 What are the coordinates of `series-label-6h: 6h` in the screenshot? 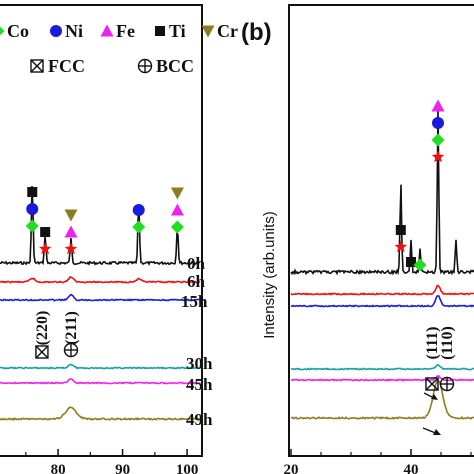 It's located at (196, 281).